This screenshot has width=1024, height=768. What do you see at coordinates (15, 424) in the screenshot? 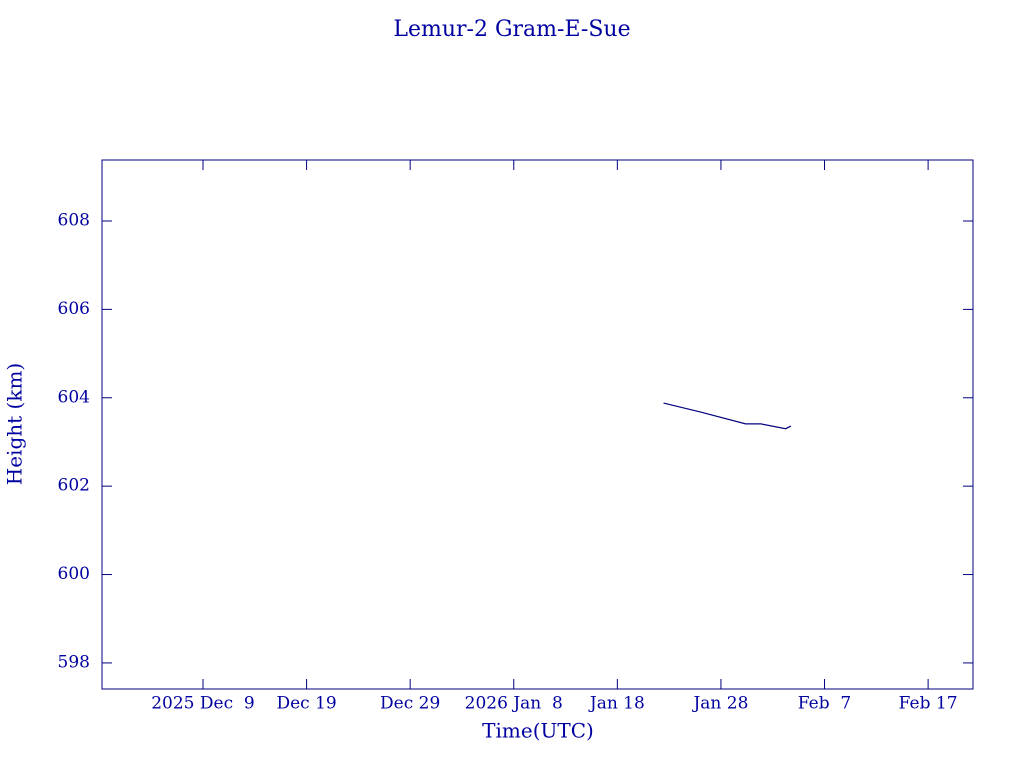
I see `y-axis-label: Height (km)` at bounding box center [15, 424].